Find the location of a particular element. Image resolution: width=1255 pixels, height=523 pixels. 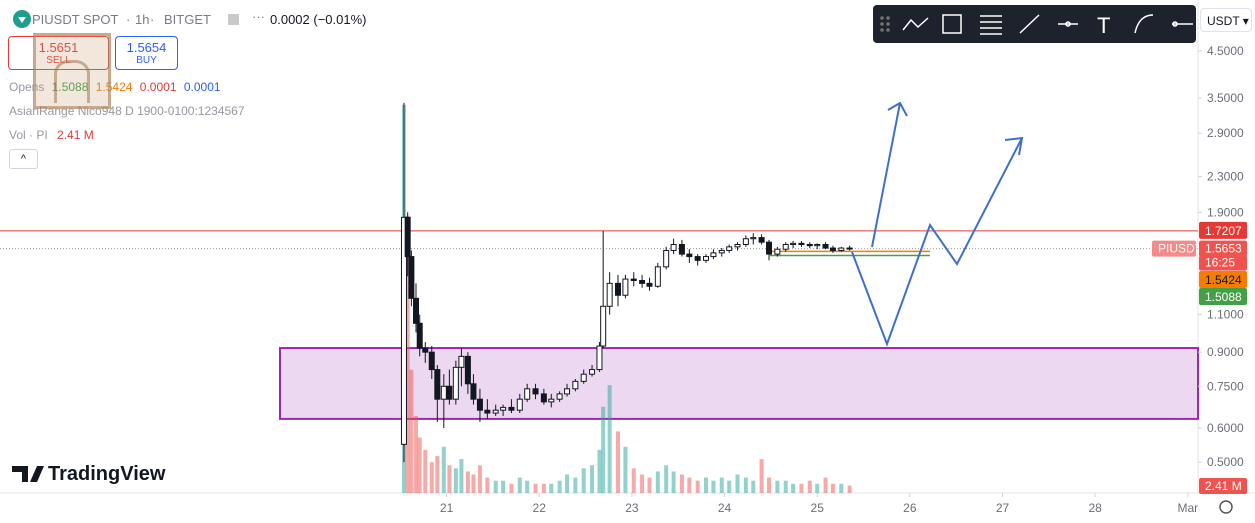

collapse-button: ^ is located at coordinates (23, 159).